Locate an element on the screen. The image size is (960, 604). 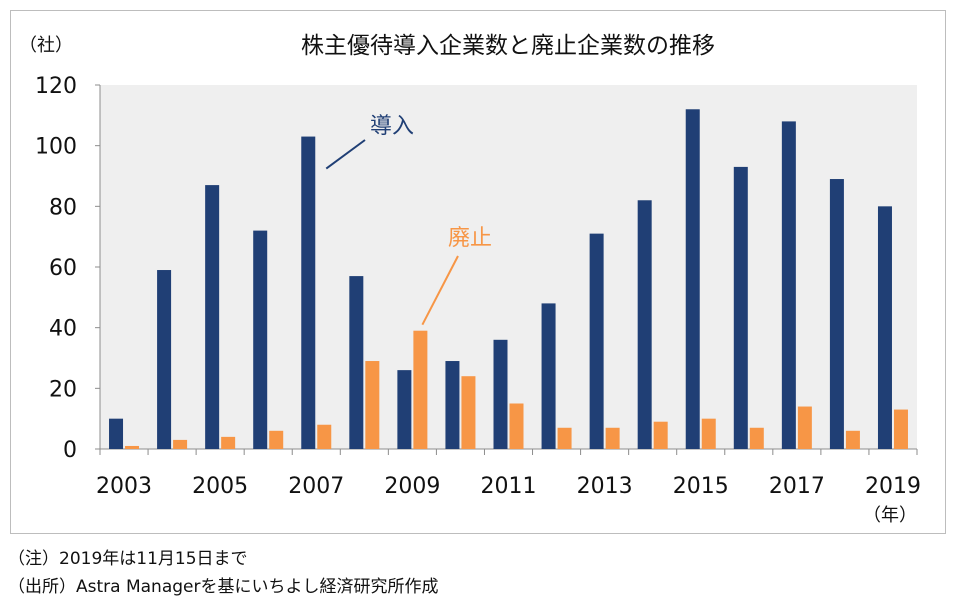
bar-abolished-2007 is located at coordinates (324, 436).